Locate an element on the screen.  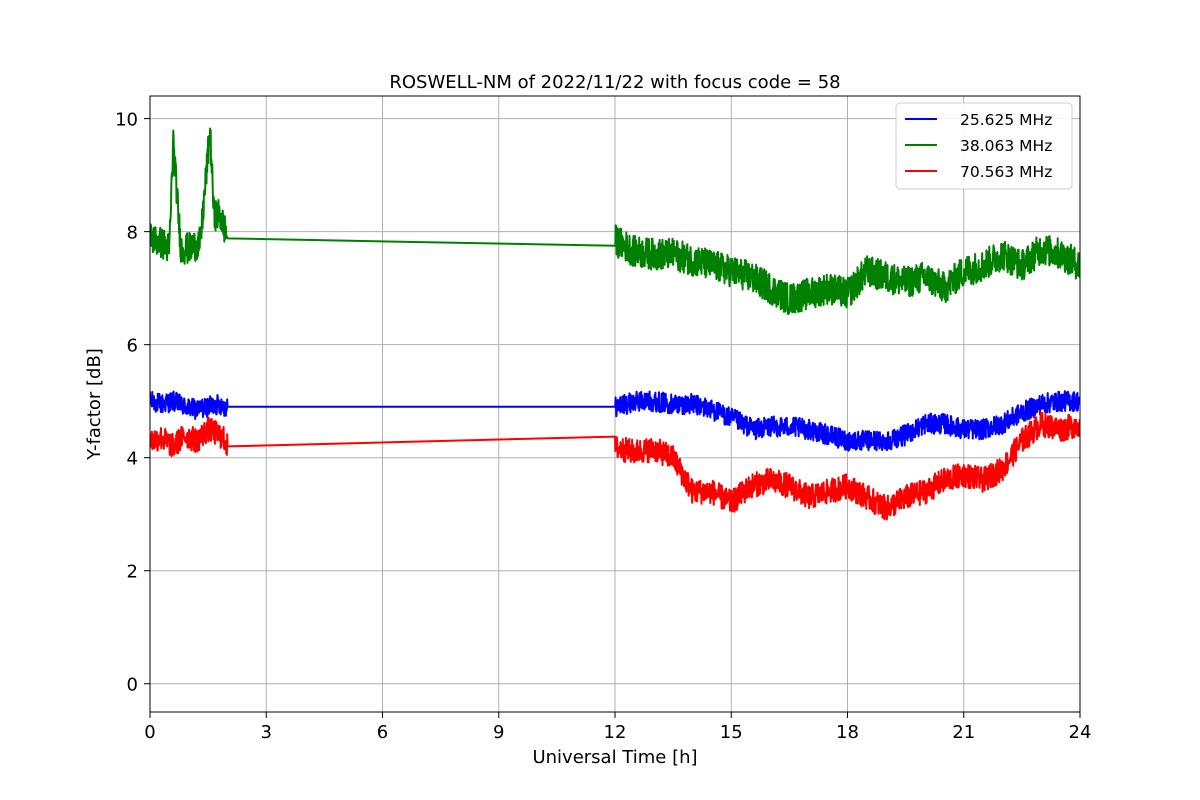
y-tick-label: 10 is located at coordinates (126, 120).